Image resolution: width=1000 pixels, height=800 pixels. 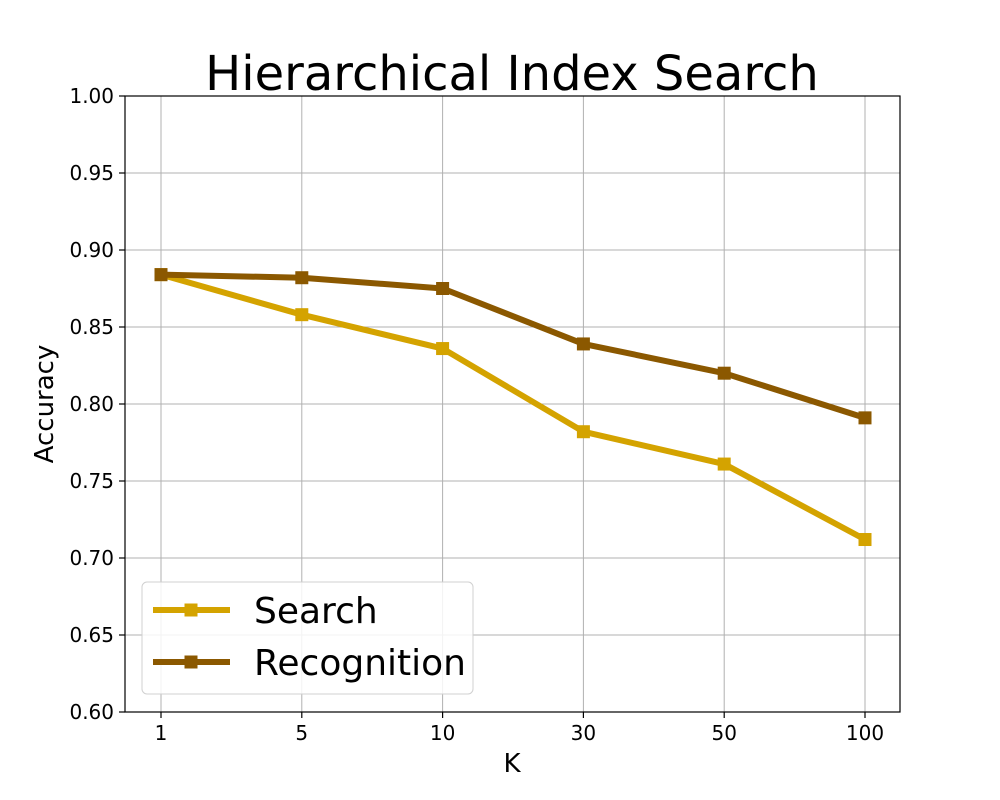 What do you see at coordinates (442, 733) in the screenshot?
I see `x-tick-label: 10` at bounding box center [442, 733].